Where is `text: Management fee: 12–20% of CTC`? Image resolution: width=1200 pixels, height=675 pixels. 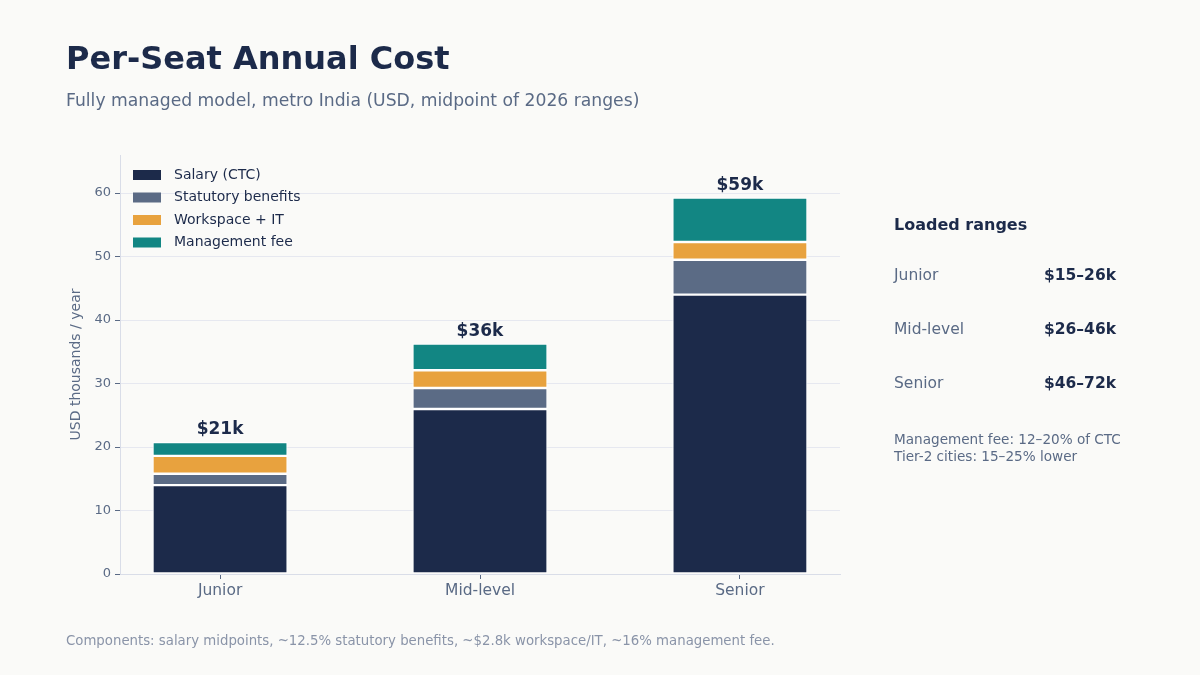
text: Management fee: 12–20% of CTC is located at coordinates (1007, 439).